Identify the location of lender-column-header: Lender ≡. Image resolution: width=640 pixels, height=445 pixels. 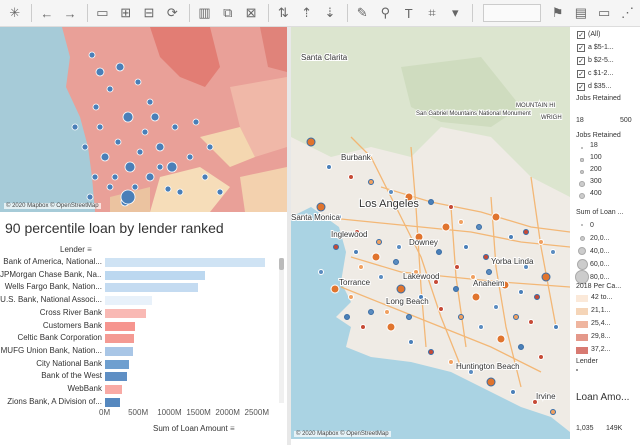
(76, 249).